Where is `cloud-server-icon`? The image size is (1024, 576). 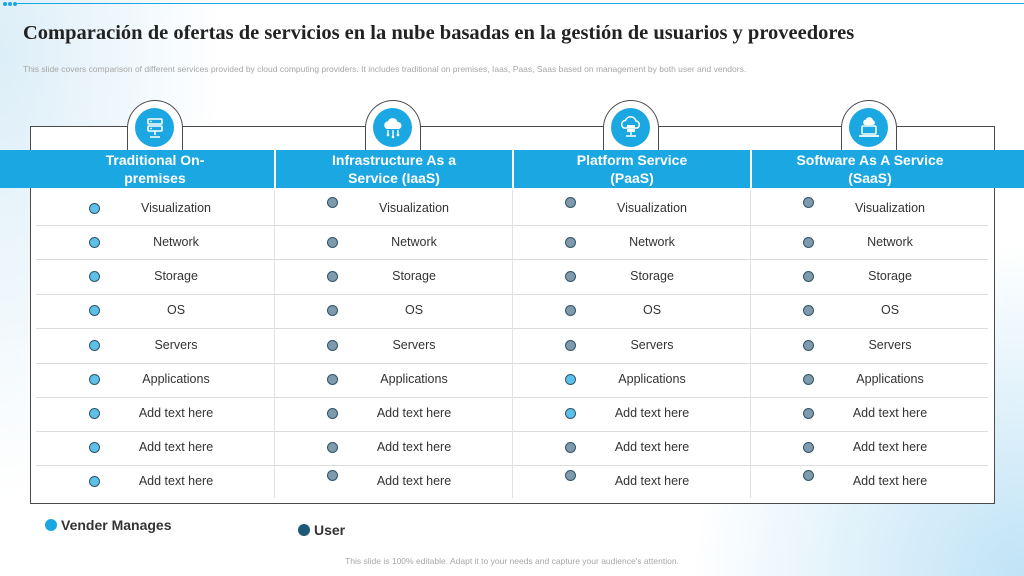
cloud-server-icon is located at coordinates (630, 127).